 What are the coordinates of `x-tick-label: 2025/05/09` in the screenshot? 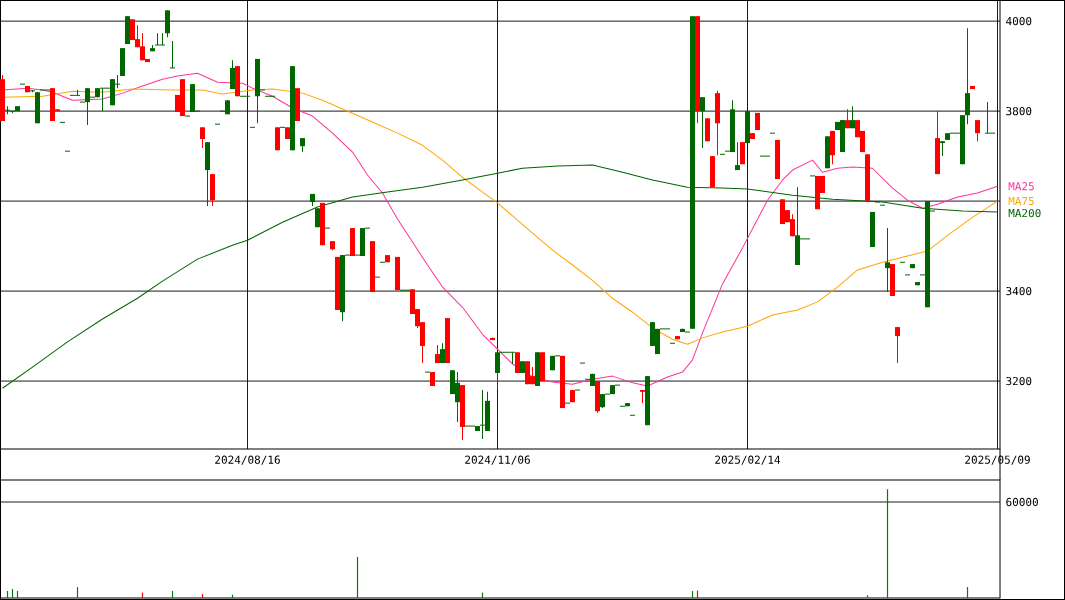 It's located at (997, 460).